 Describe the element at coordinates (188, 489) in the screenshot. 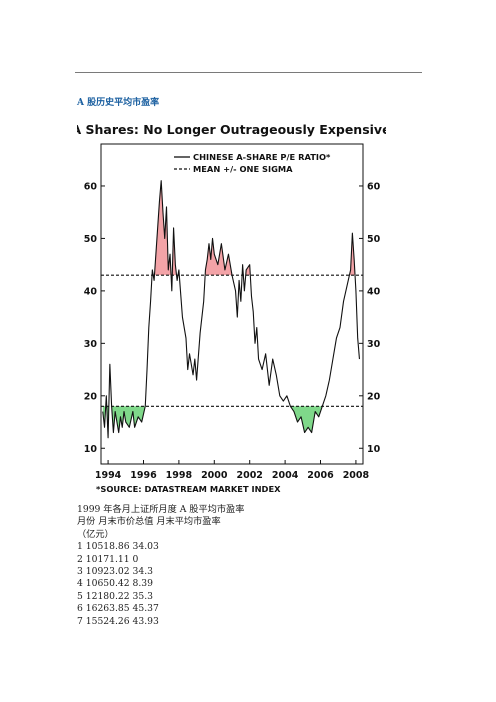

I see `chart-source: *SOURCE: DATASTREAM MARKET INDEX` at that location.